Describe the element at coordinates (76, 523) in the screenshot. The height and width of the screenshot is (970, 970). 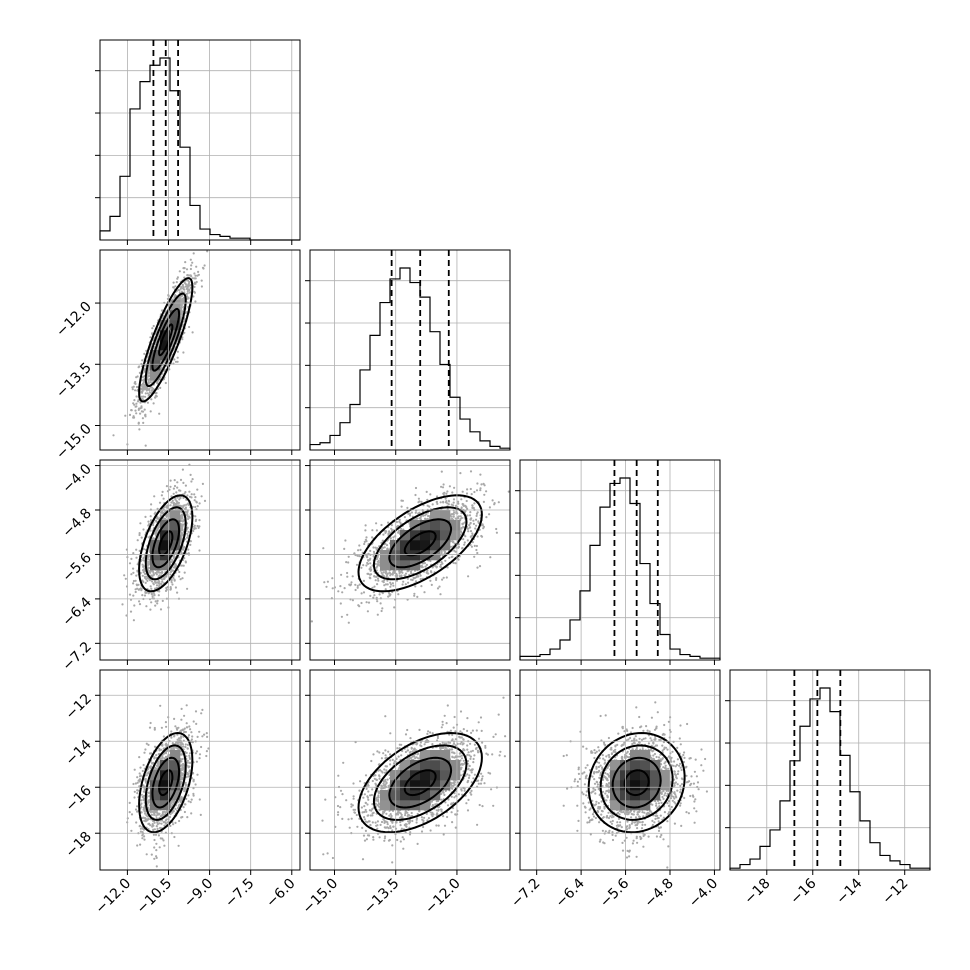
I see `y-tick-label: −4.8` at that location.